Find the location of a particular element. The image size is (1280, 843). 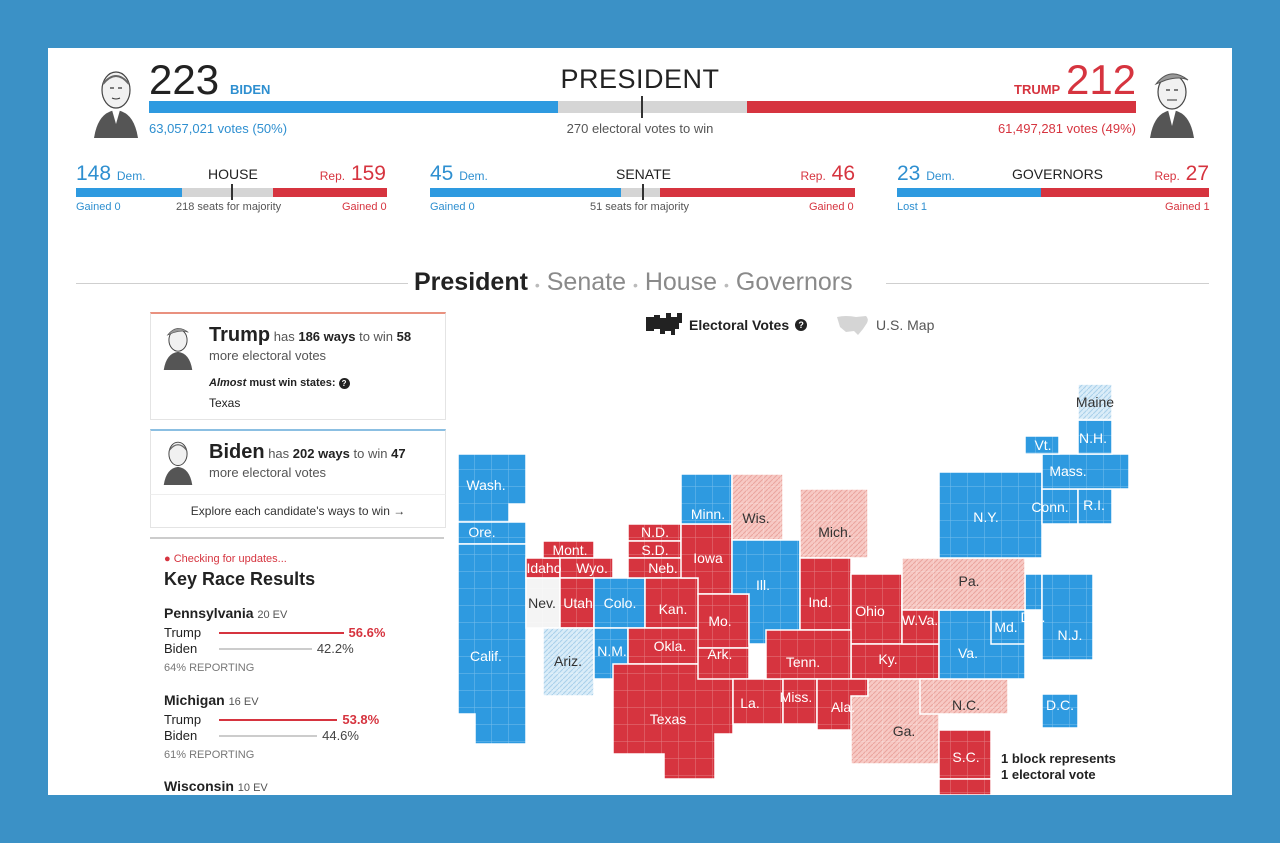

candidate-label: Trump is located at coordinates (183, 632).